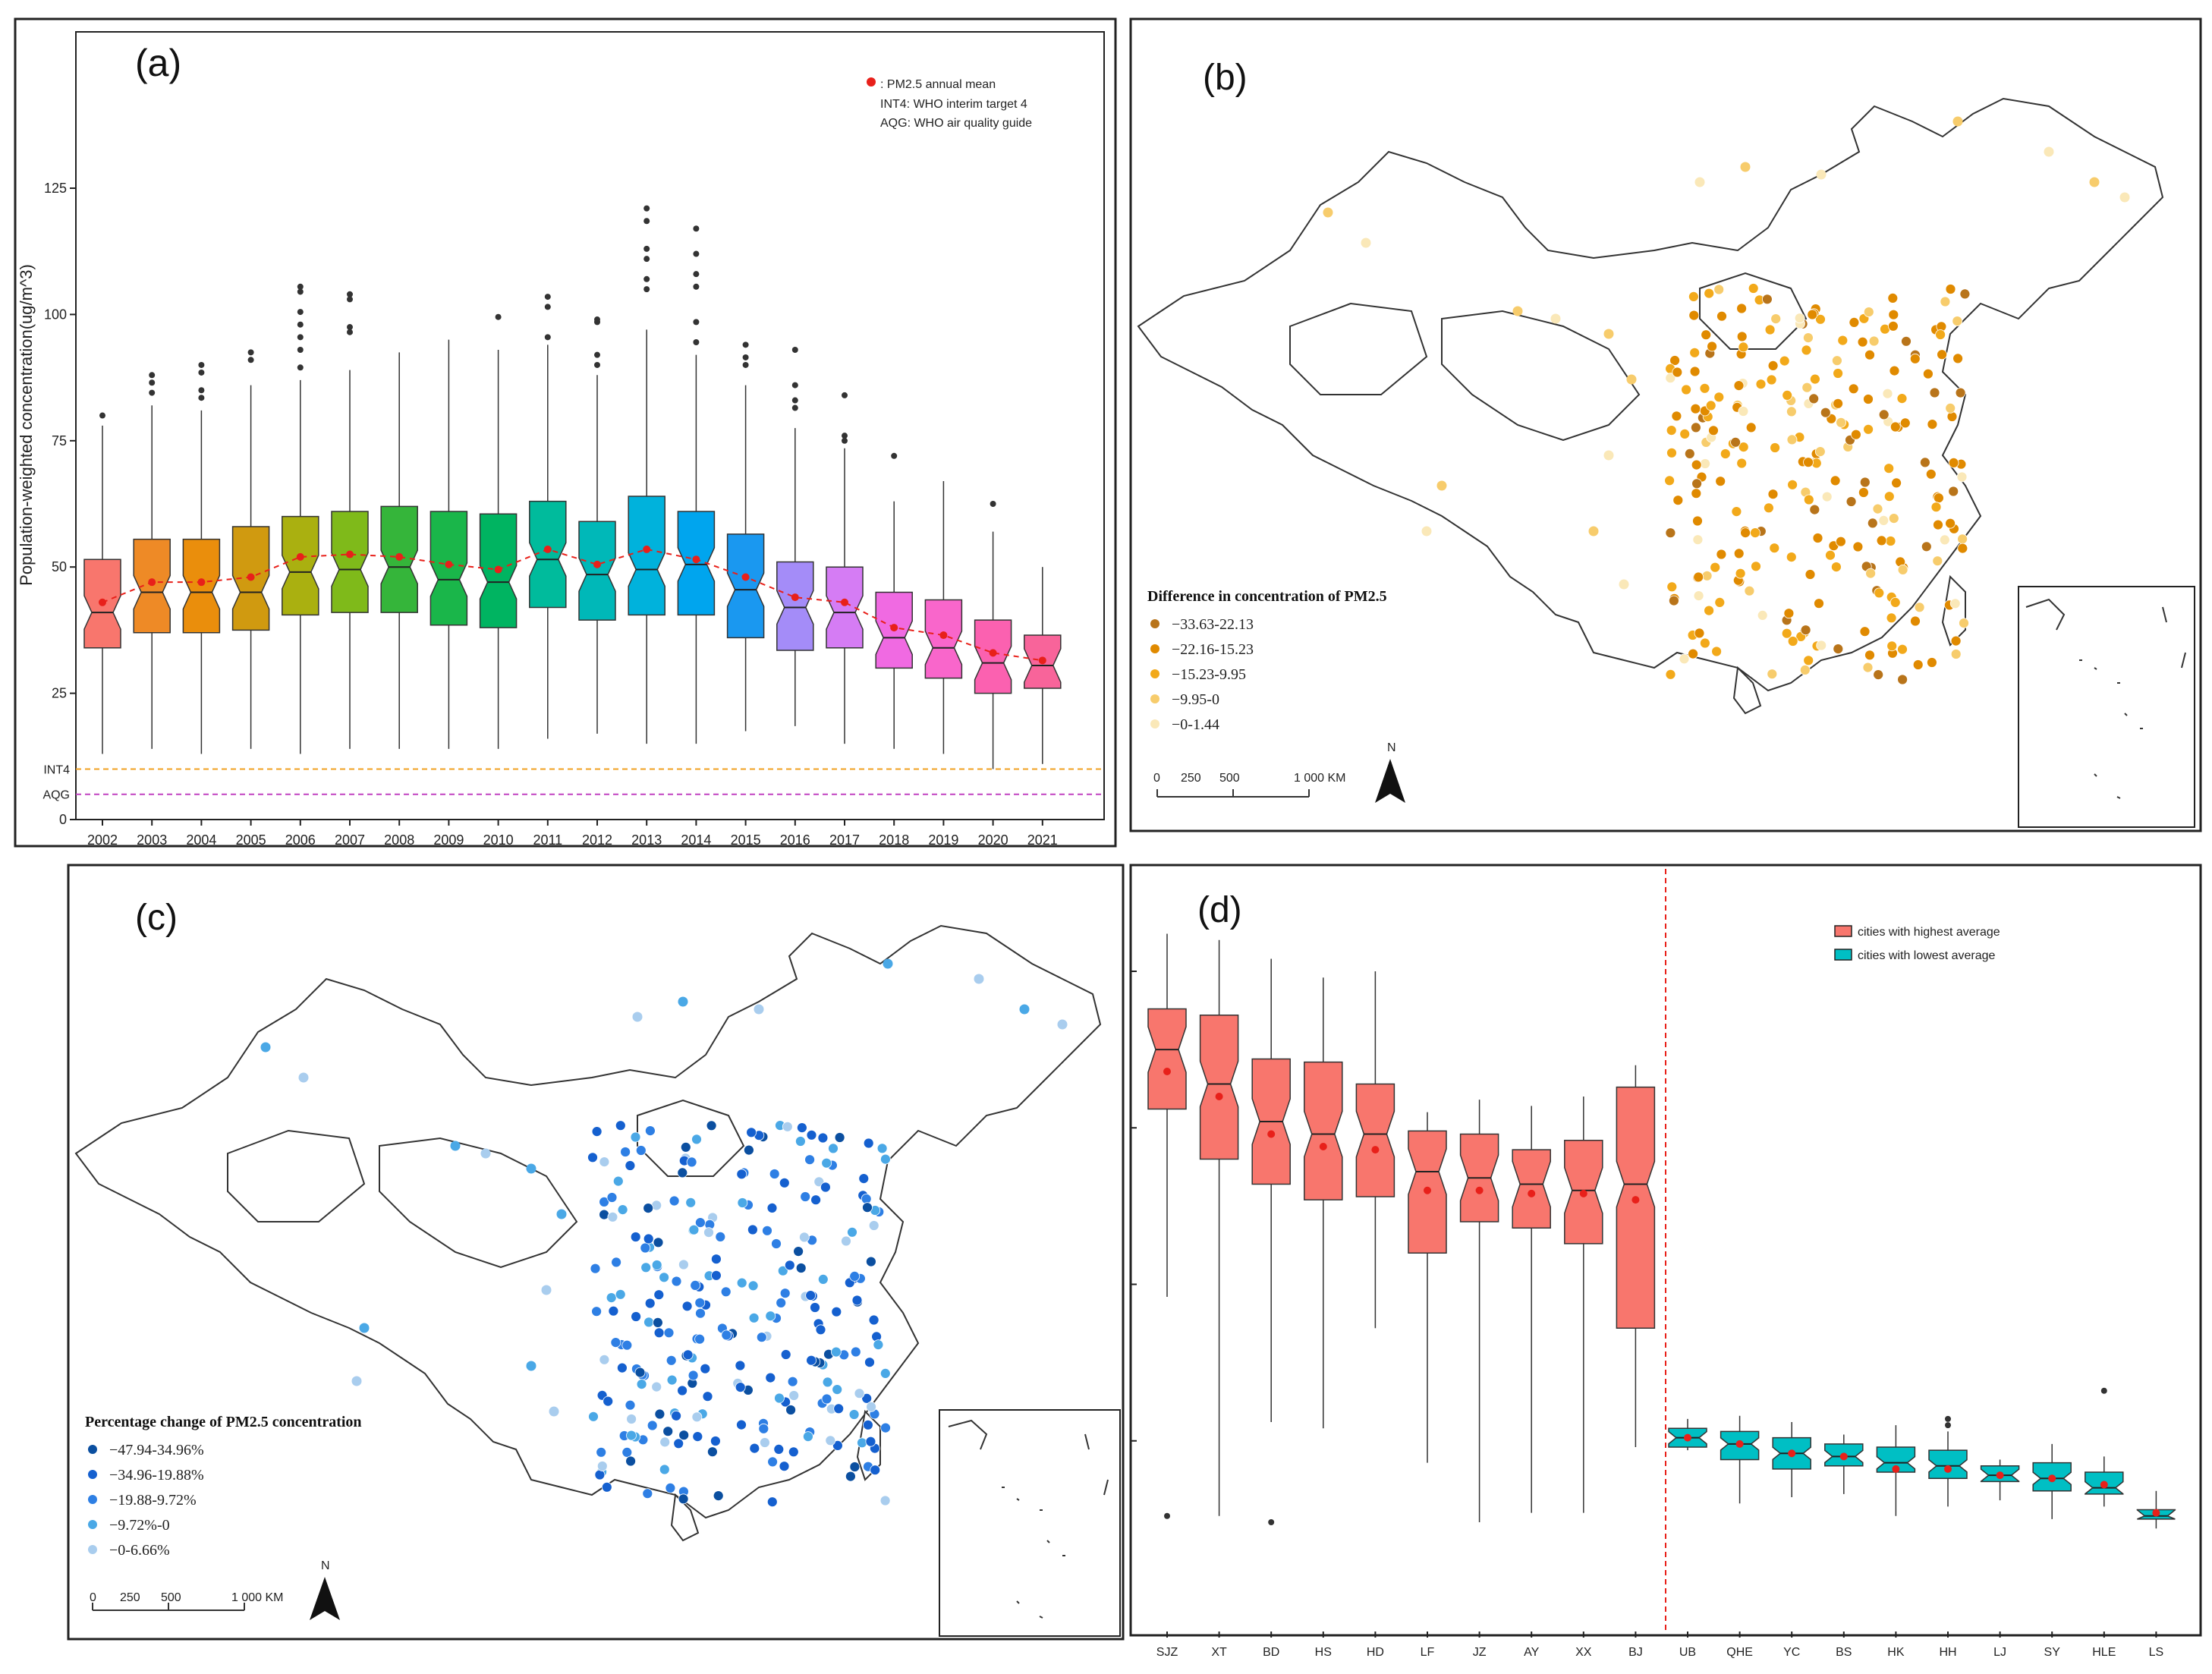  I want to click on x-tick-label: 2011, so click(548, 840).